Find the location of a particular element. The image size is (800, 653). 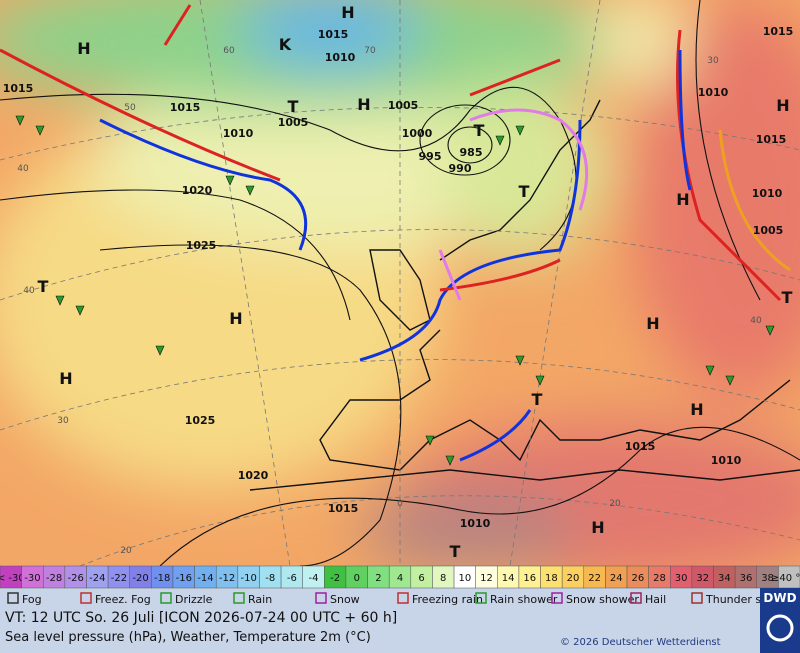

scale-label: 28 is located at coordinates (659, 578).